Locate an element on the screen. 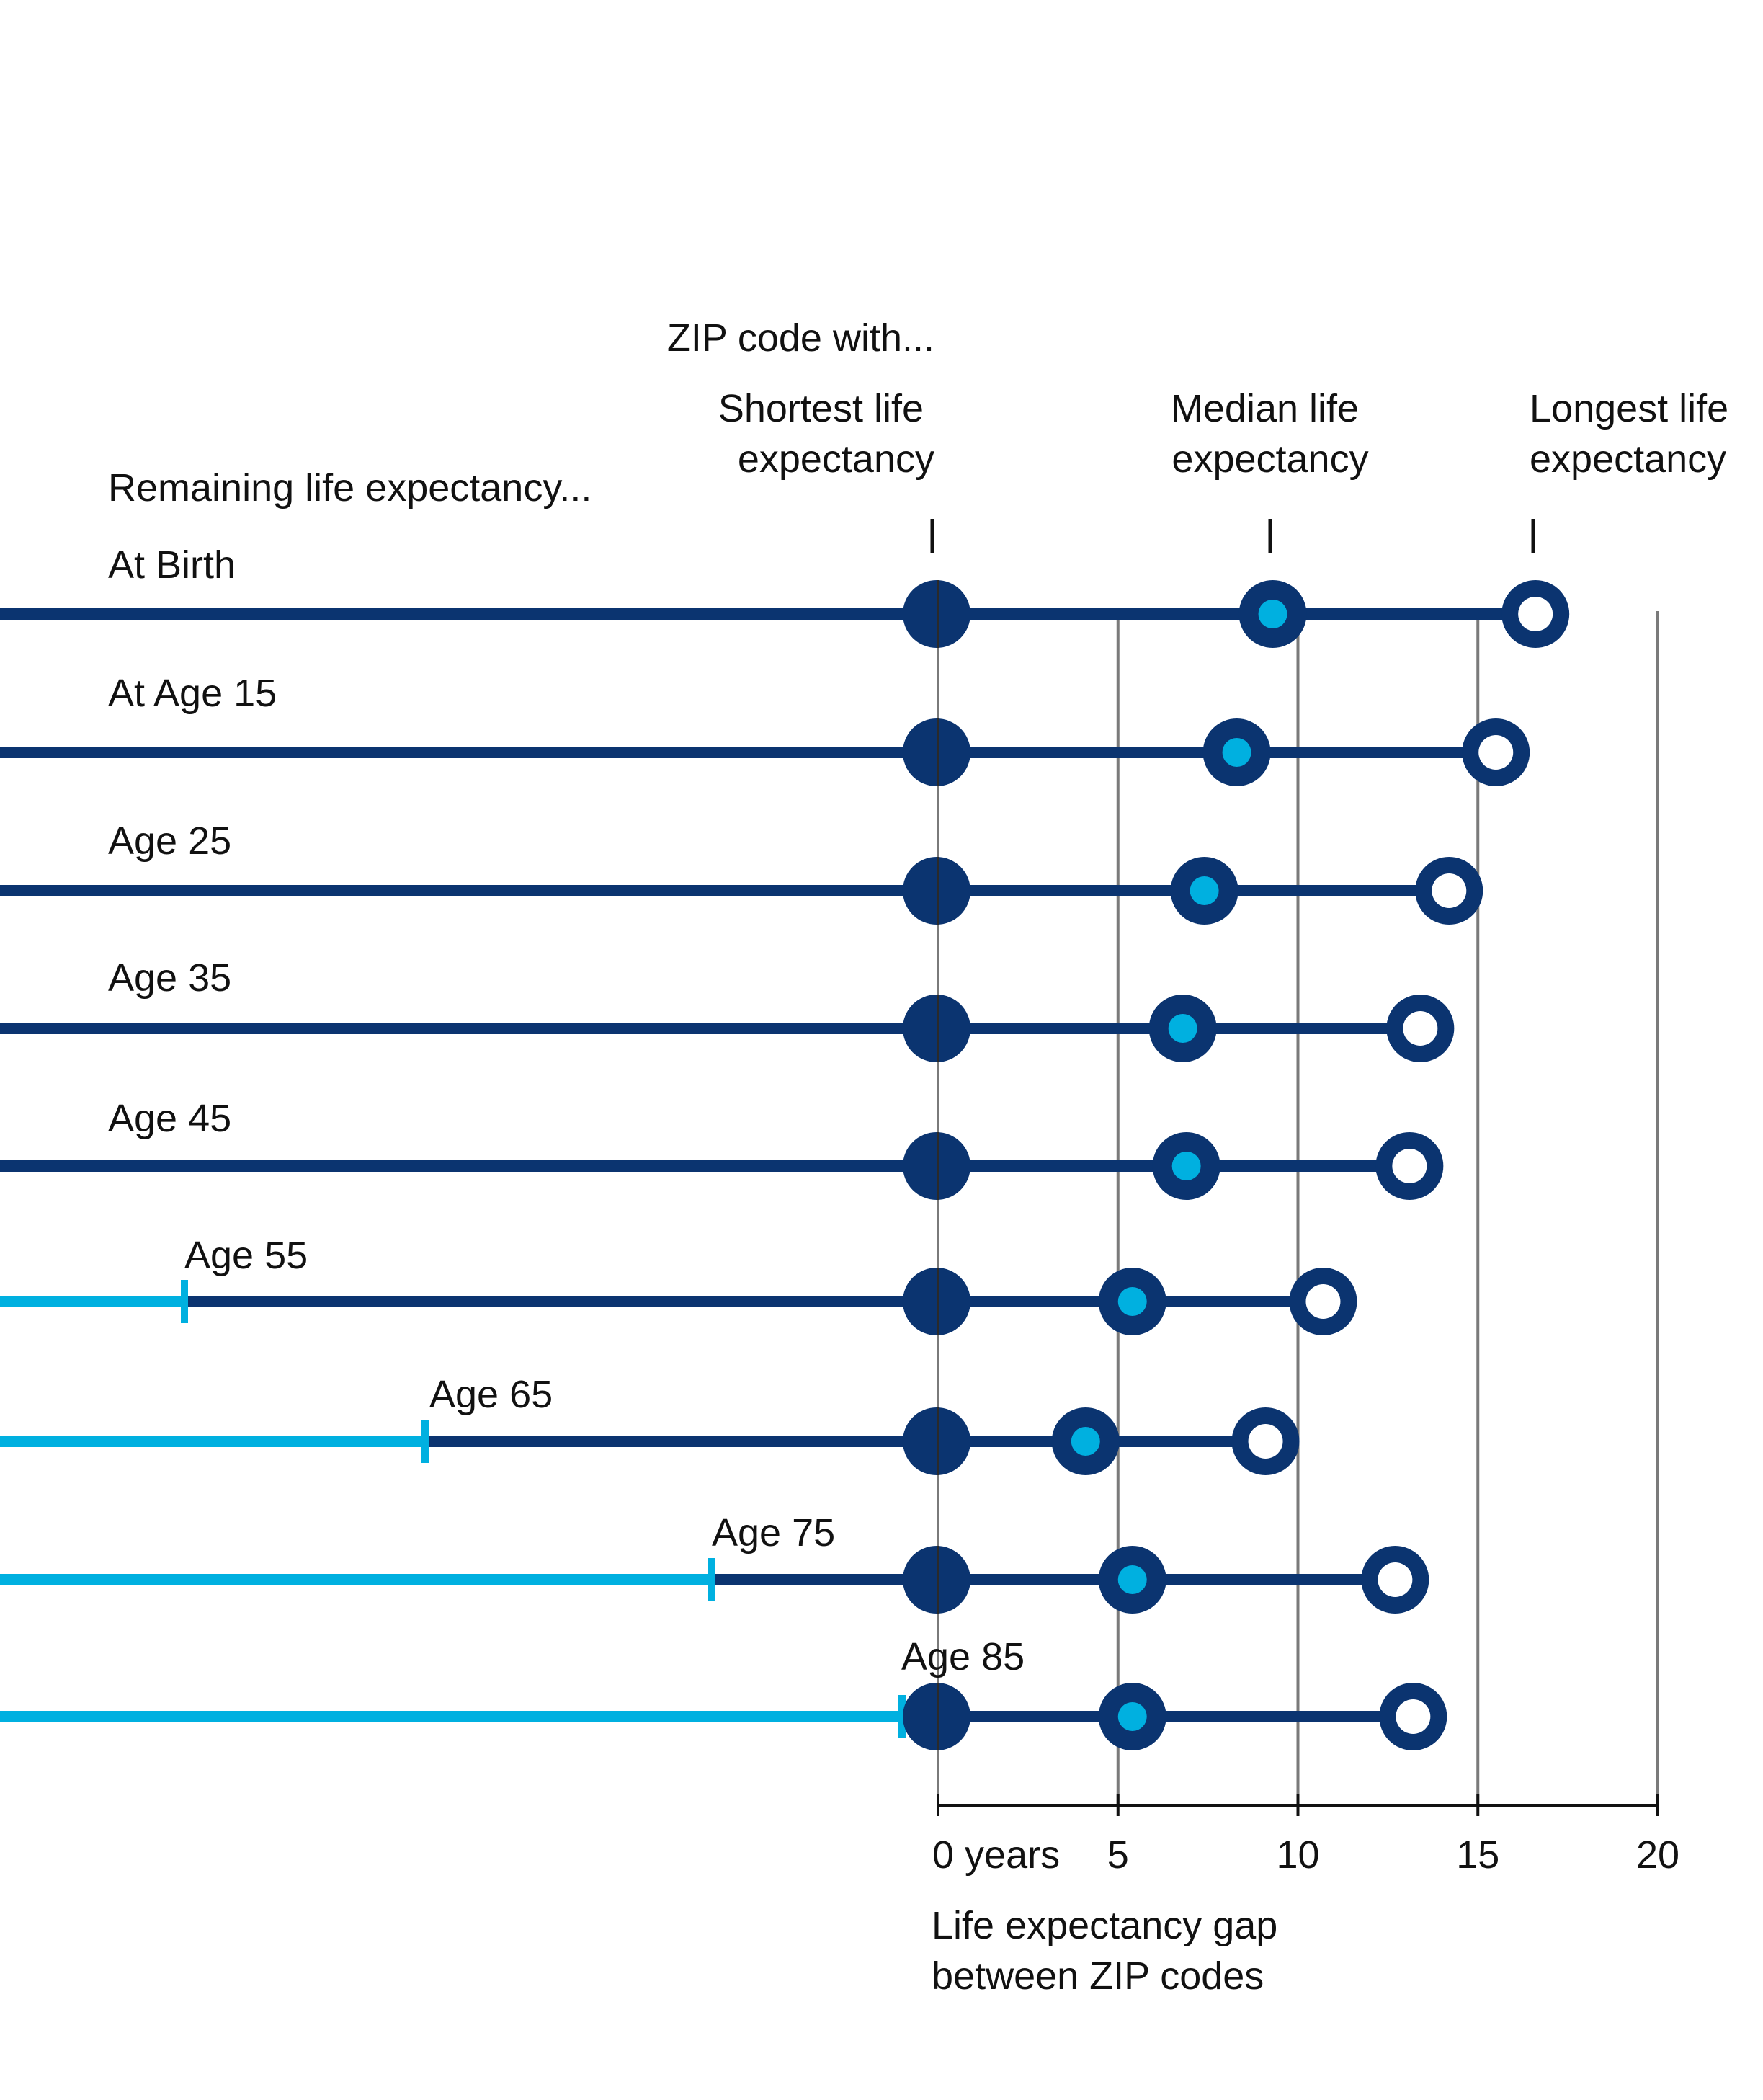  series-label-shortest: Shortest life expectancy is located at coordinates (826, 434).